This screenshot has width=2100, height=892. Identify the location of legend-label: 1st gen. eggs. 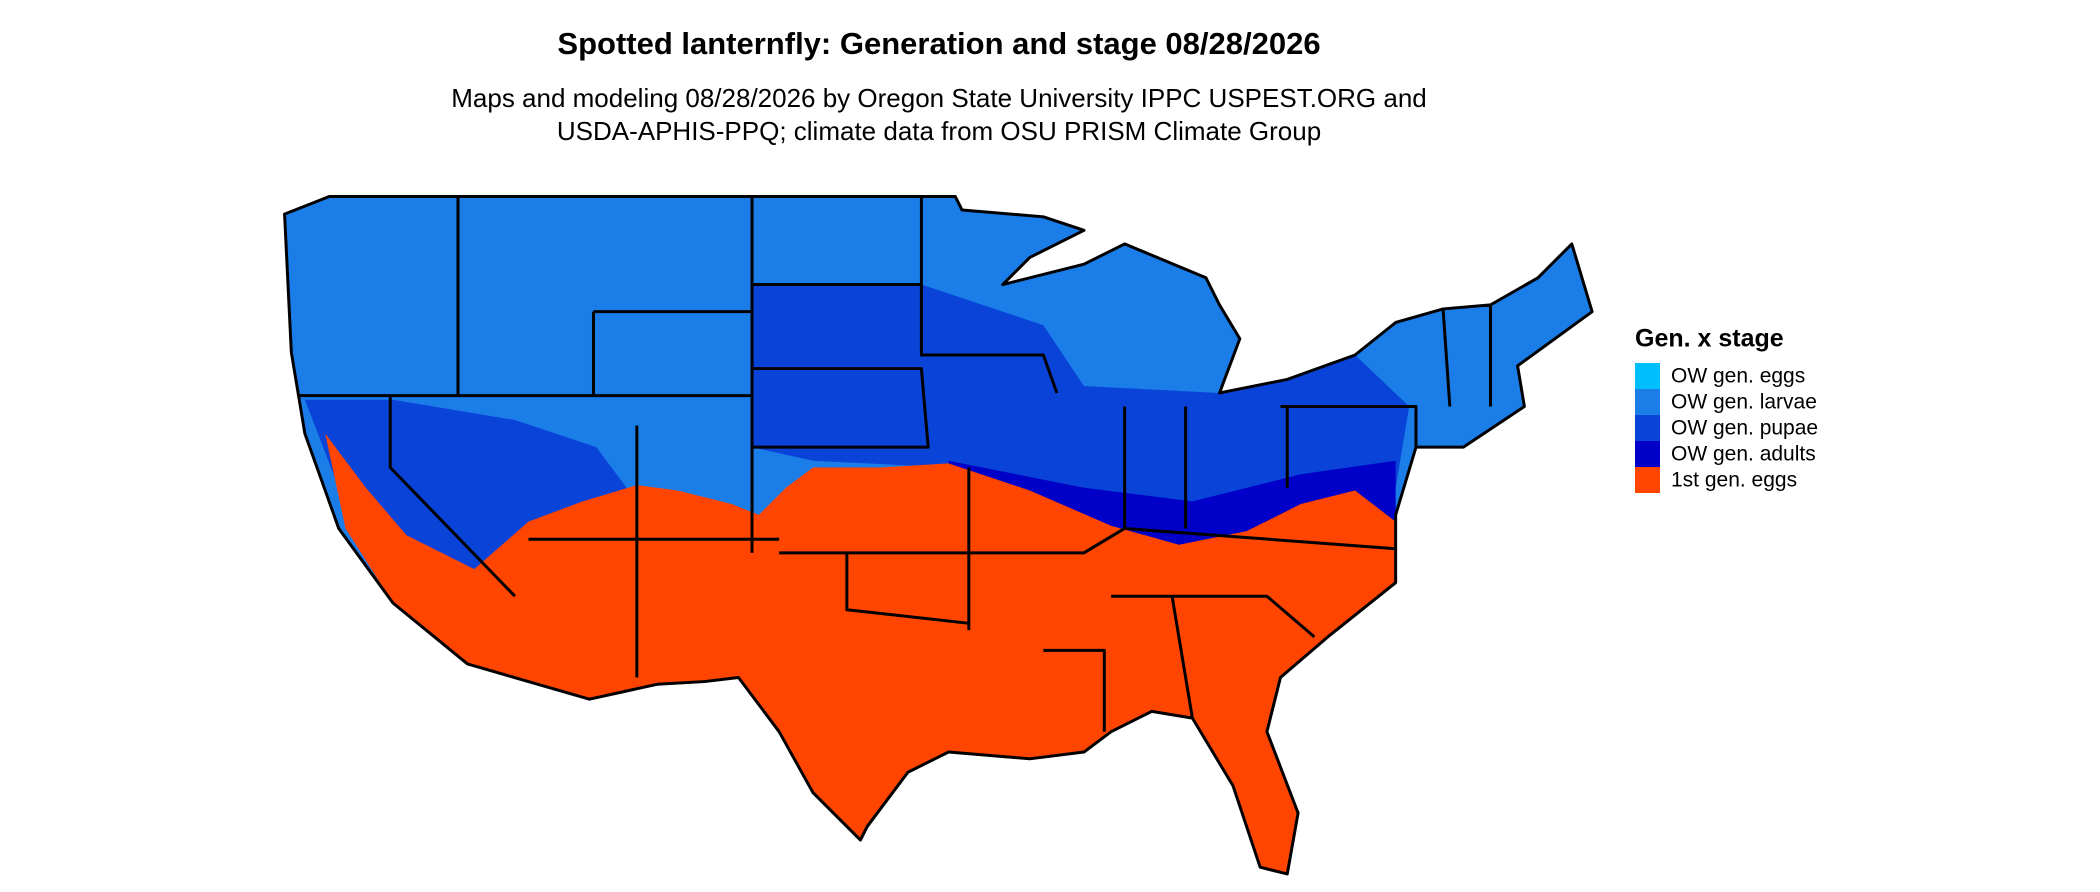
(1734, 480).